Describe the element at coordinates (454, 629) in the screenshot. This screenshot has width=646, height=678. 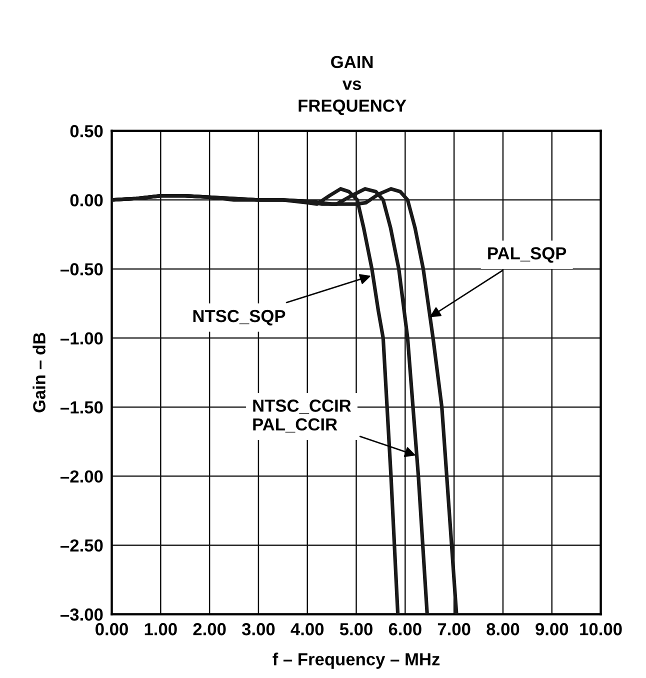
I see `x-tick-label: 7.00` at that location.